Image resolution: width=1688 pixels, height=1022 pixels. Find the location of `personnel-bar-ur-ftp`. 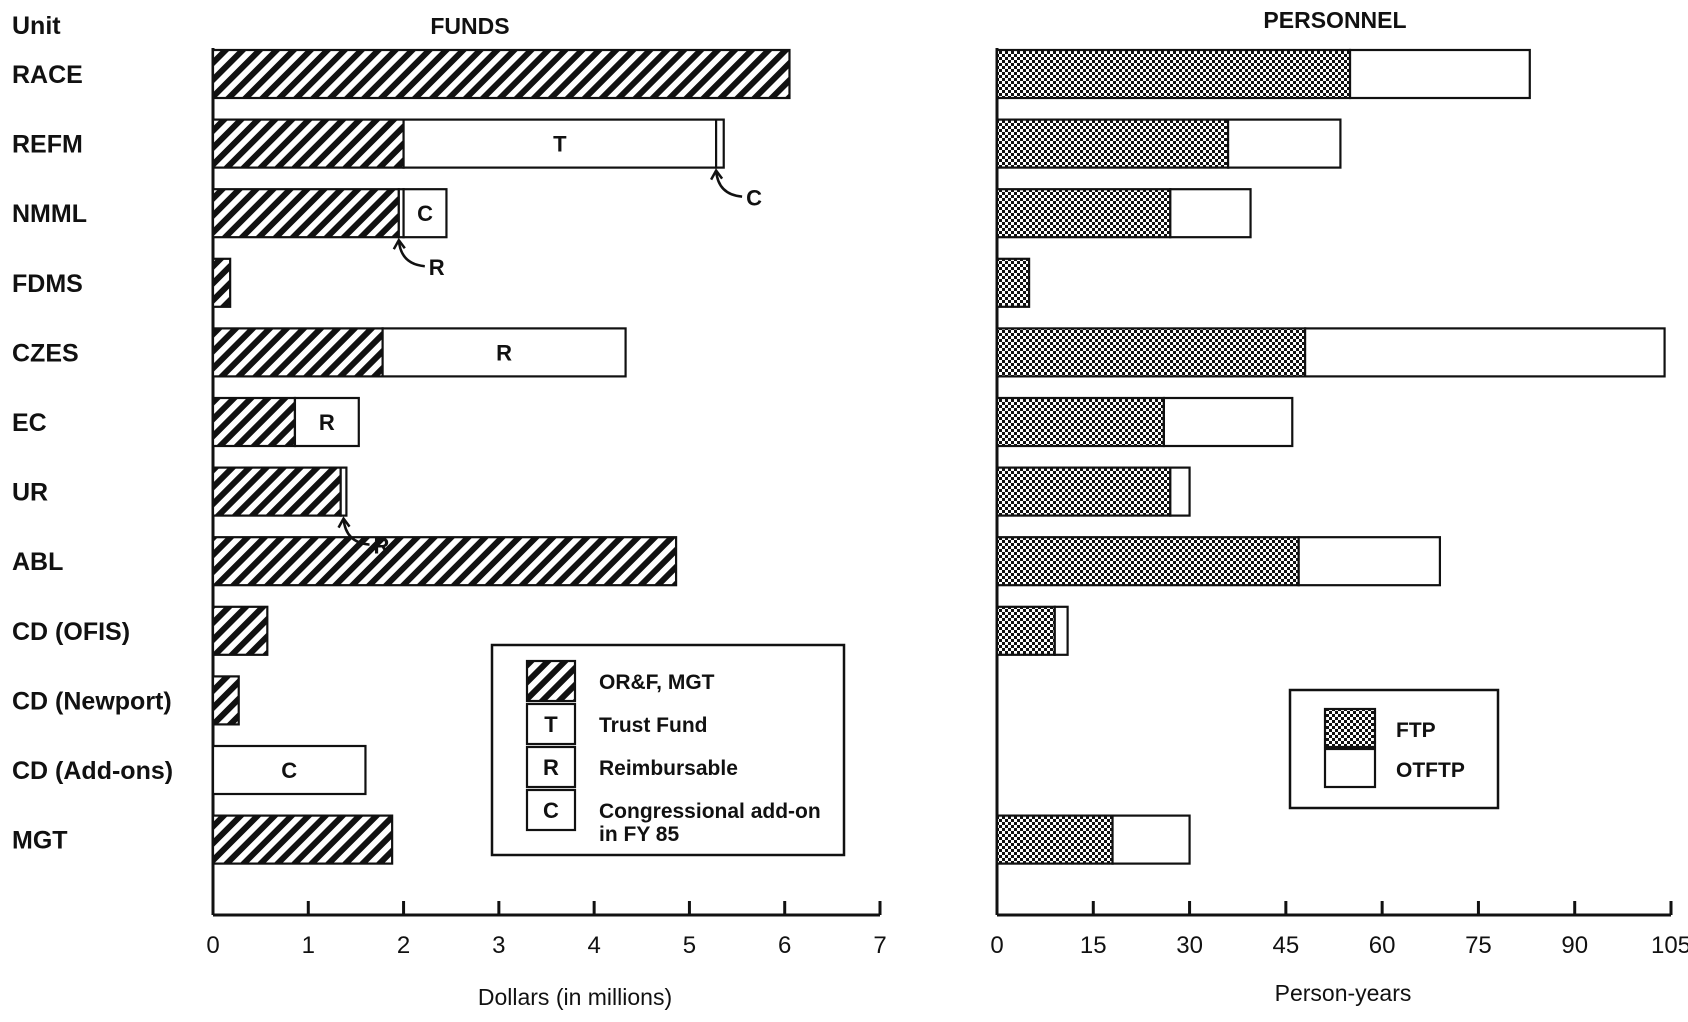

personnel-bar-ur-ftp is located at coordinates (1083, 491).